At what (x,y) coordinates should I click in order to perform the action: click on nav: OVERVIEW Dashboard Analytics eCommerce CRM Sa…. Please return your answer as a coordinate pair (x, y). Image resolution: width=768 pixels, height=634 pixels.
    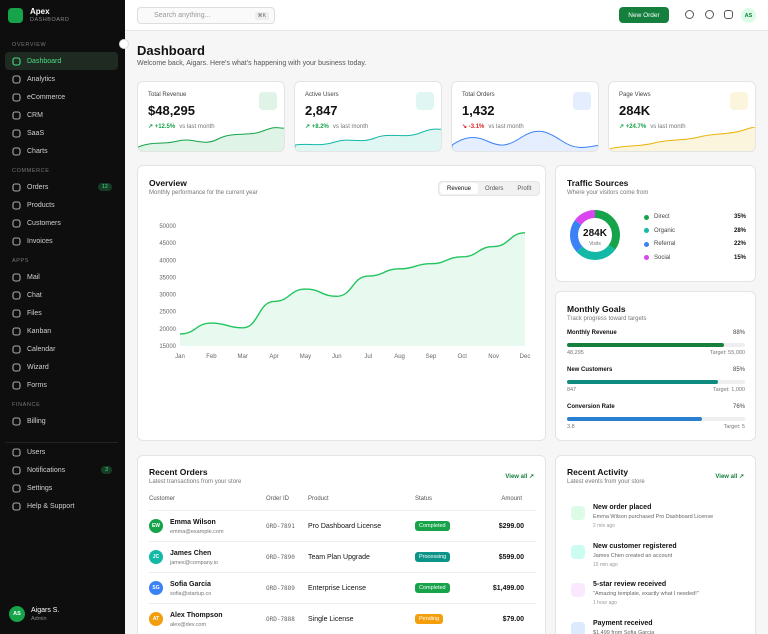
    Looking at the image, I should click on (61, 234).